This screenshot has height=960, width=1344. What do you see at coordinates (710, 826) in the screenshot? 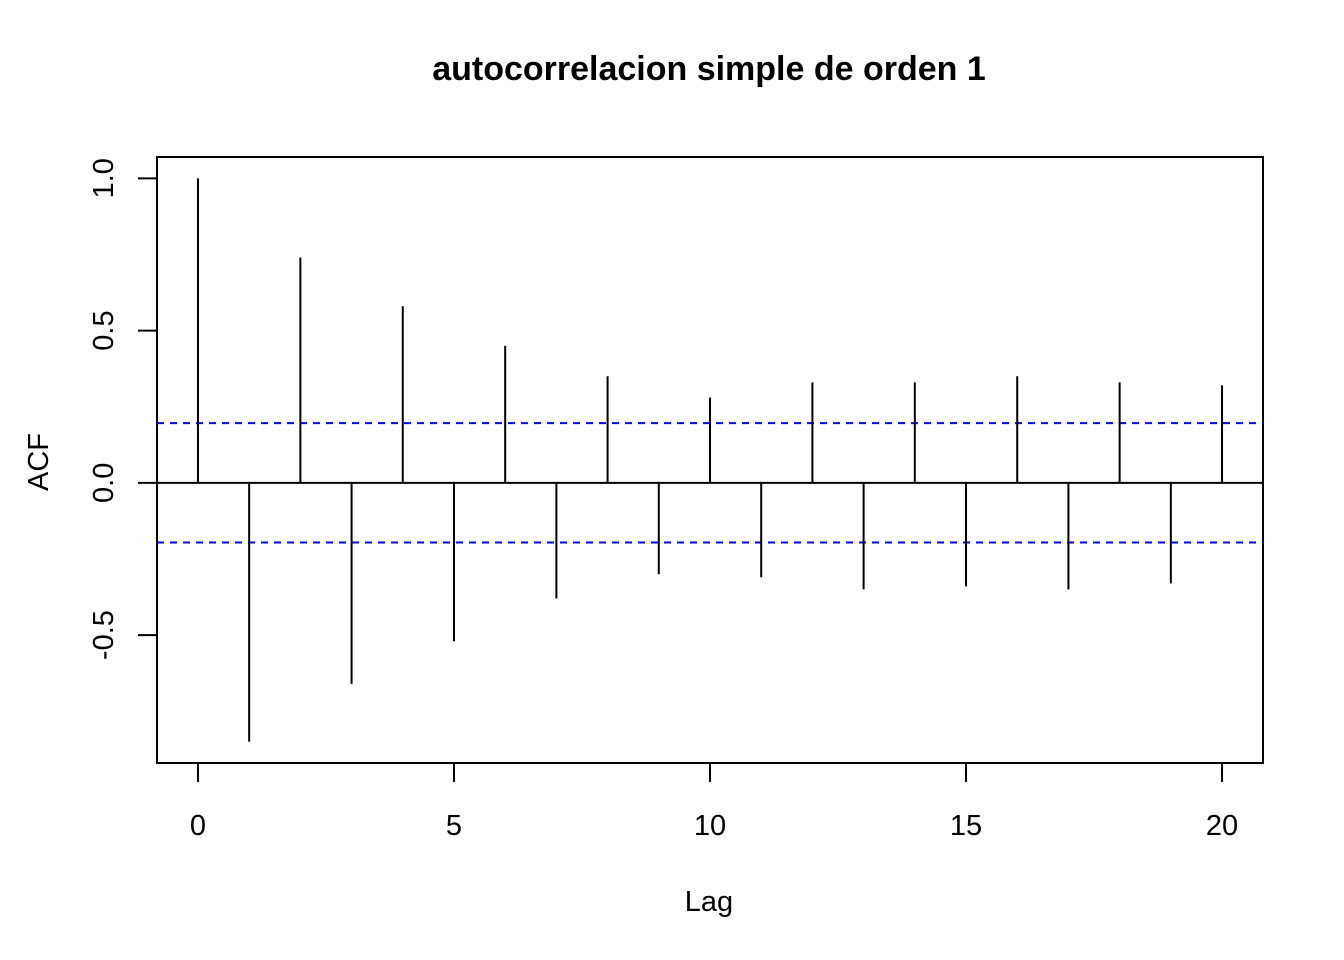
I see `x-tick-label: 10` at bounding box center [710, 826].